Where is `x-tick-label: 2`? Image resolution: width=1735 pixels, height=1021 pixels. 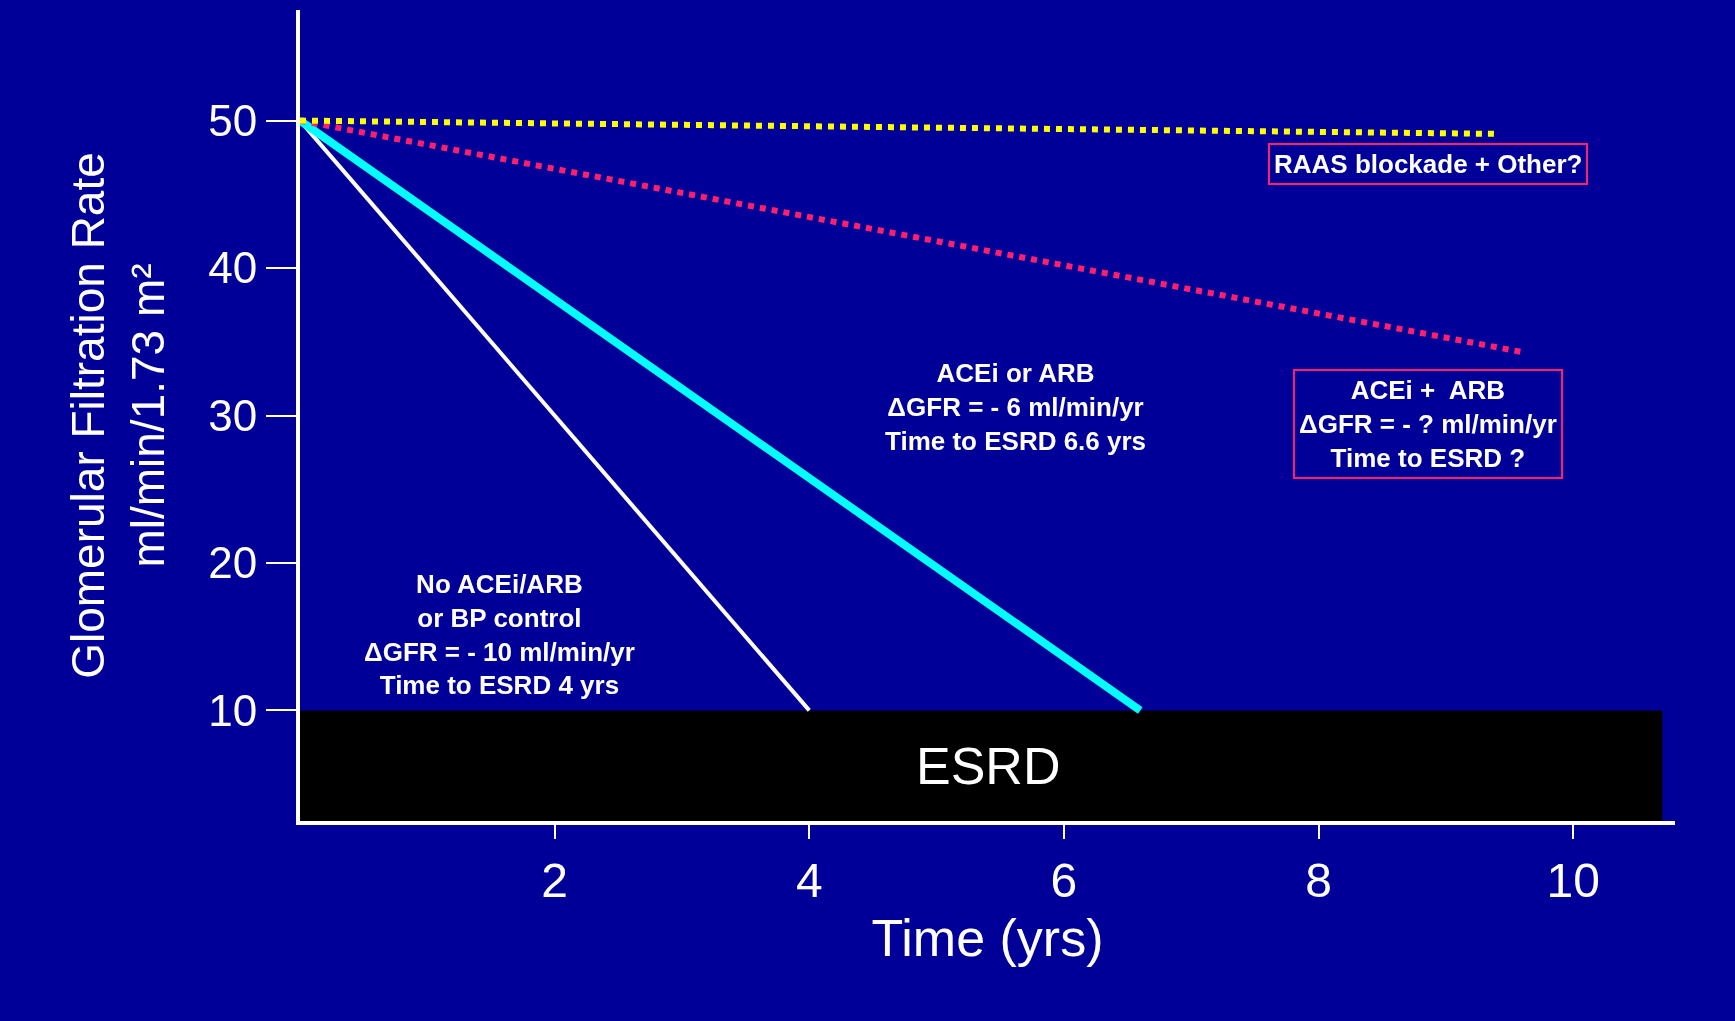 x-tick-label: 2 is located at coordinates (554, 880).